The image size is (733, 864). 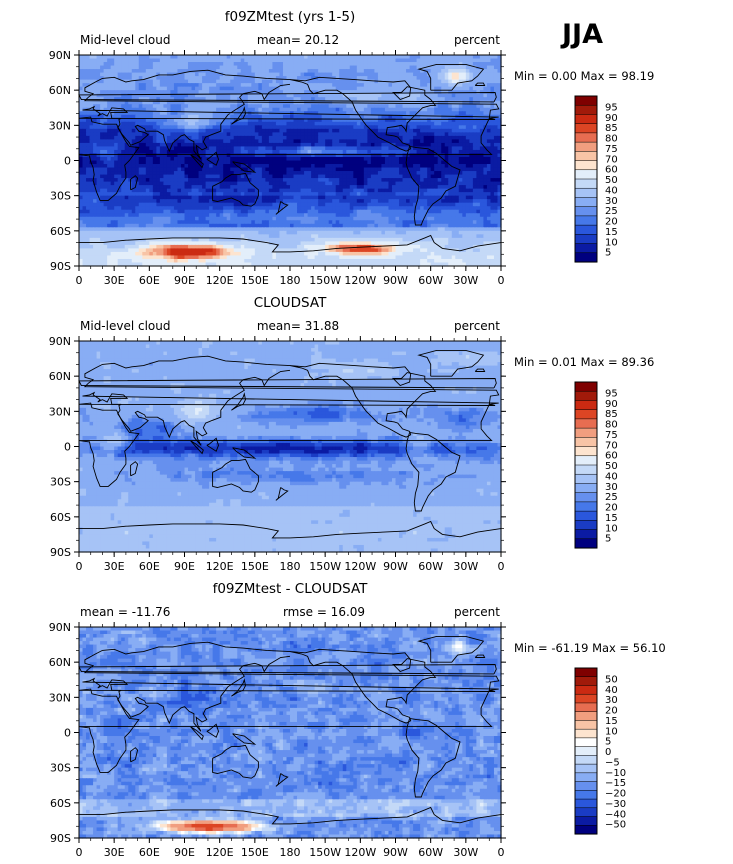 What do you see at coordinates (114, 852) in the screenshot?
I see `lon-label: 30E` at bounding box center [114, 852].